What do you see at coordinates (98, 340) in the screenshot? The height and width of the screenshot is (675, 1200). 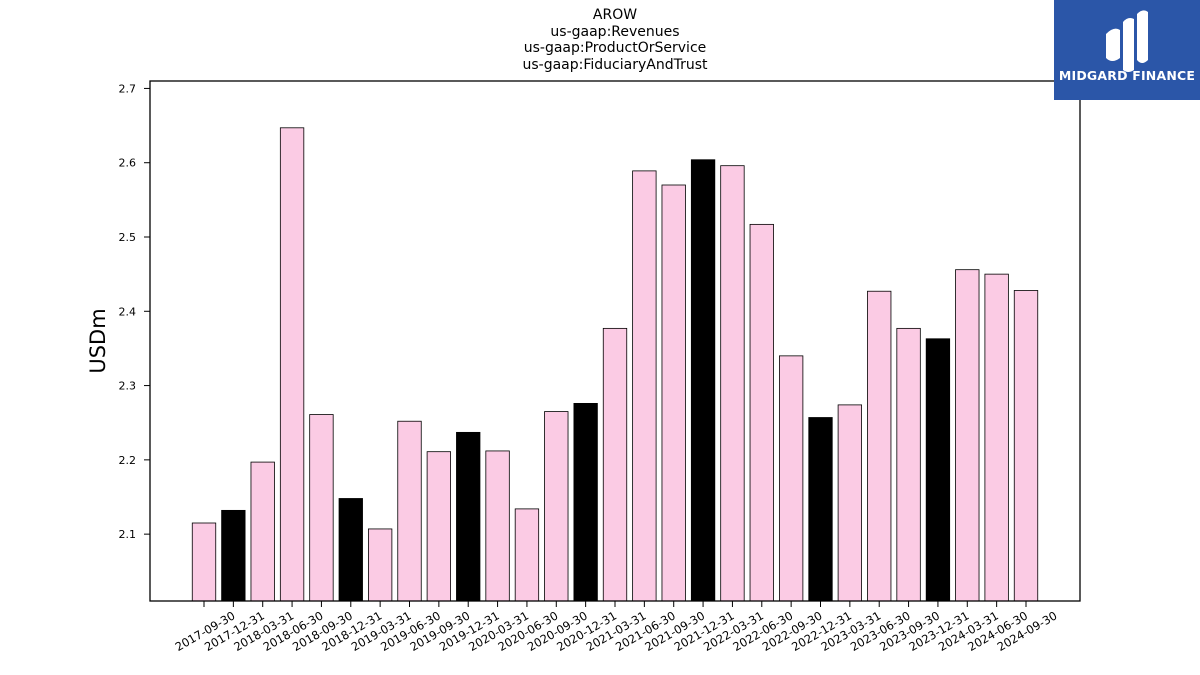 I see `y-axis-label: USDm` at bounding box center [98, 340].